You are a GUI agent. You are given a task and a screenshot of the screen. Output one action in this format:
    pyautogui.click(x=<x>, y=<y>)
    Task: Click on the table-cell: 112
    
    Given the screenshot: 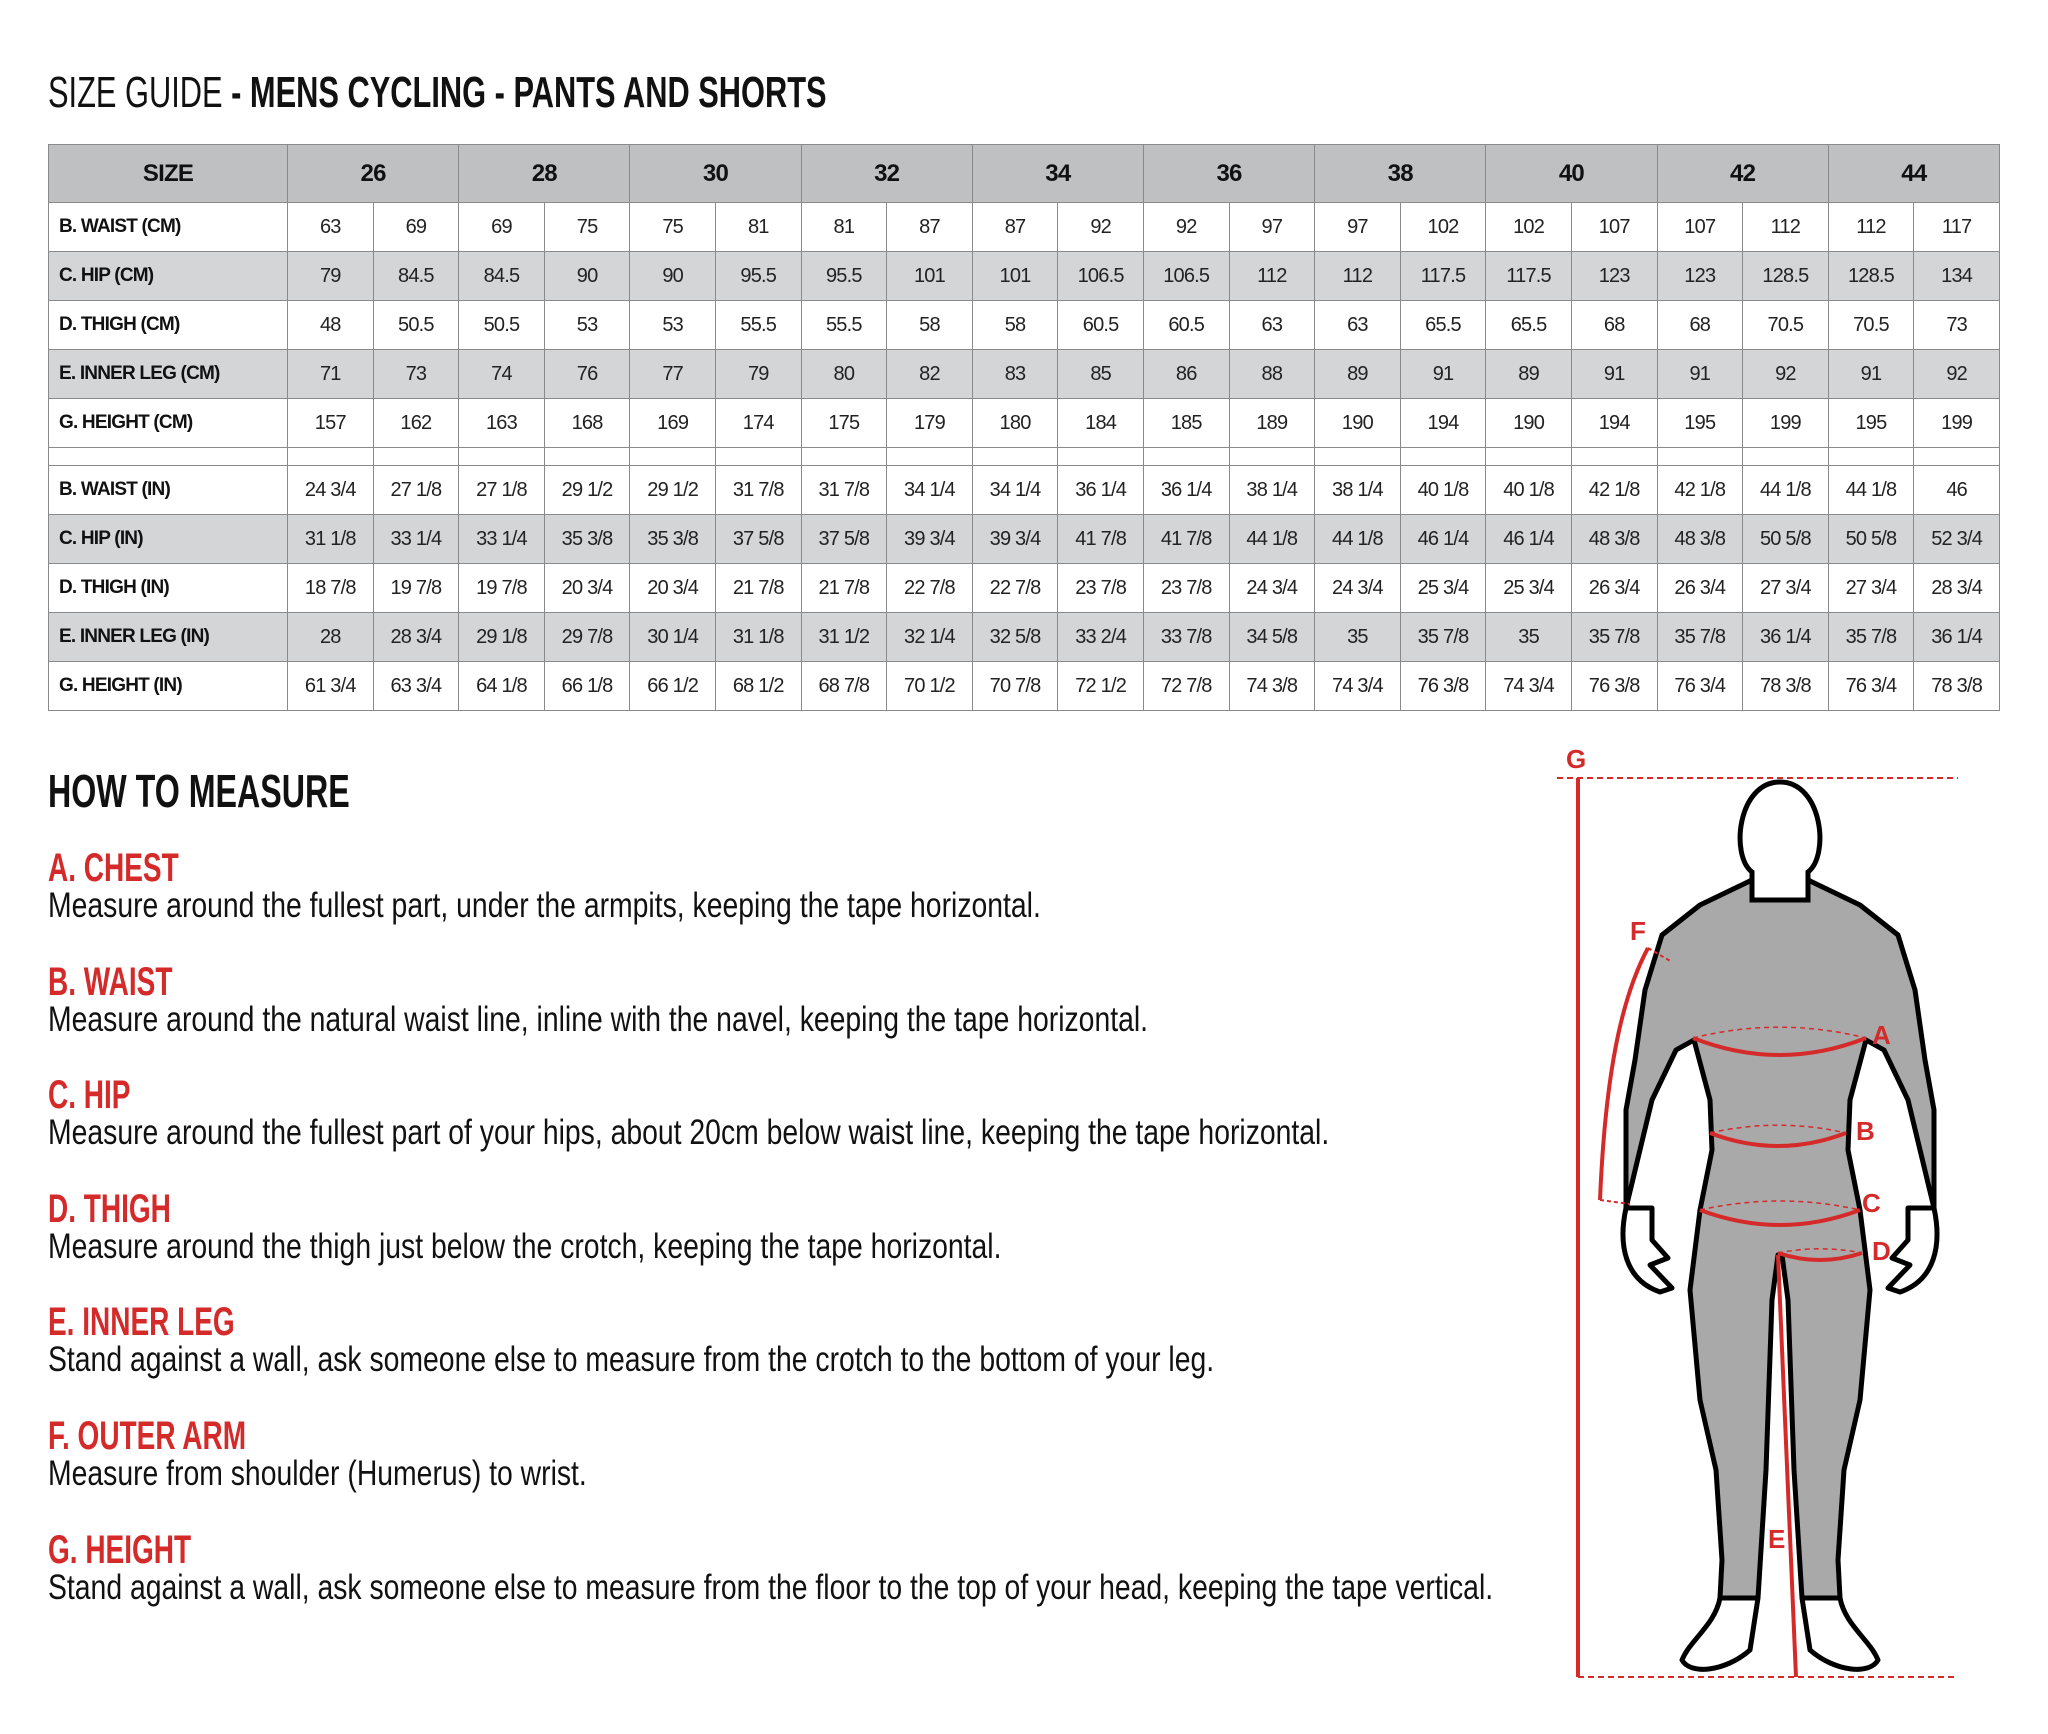 What is the action you would take?
    pyautogui.click(x=1272, y=276)
    